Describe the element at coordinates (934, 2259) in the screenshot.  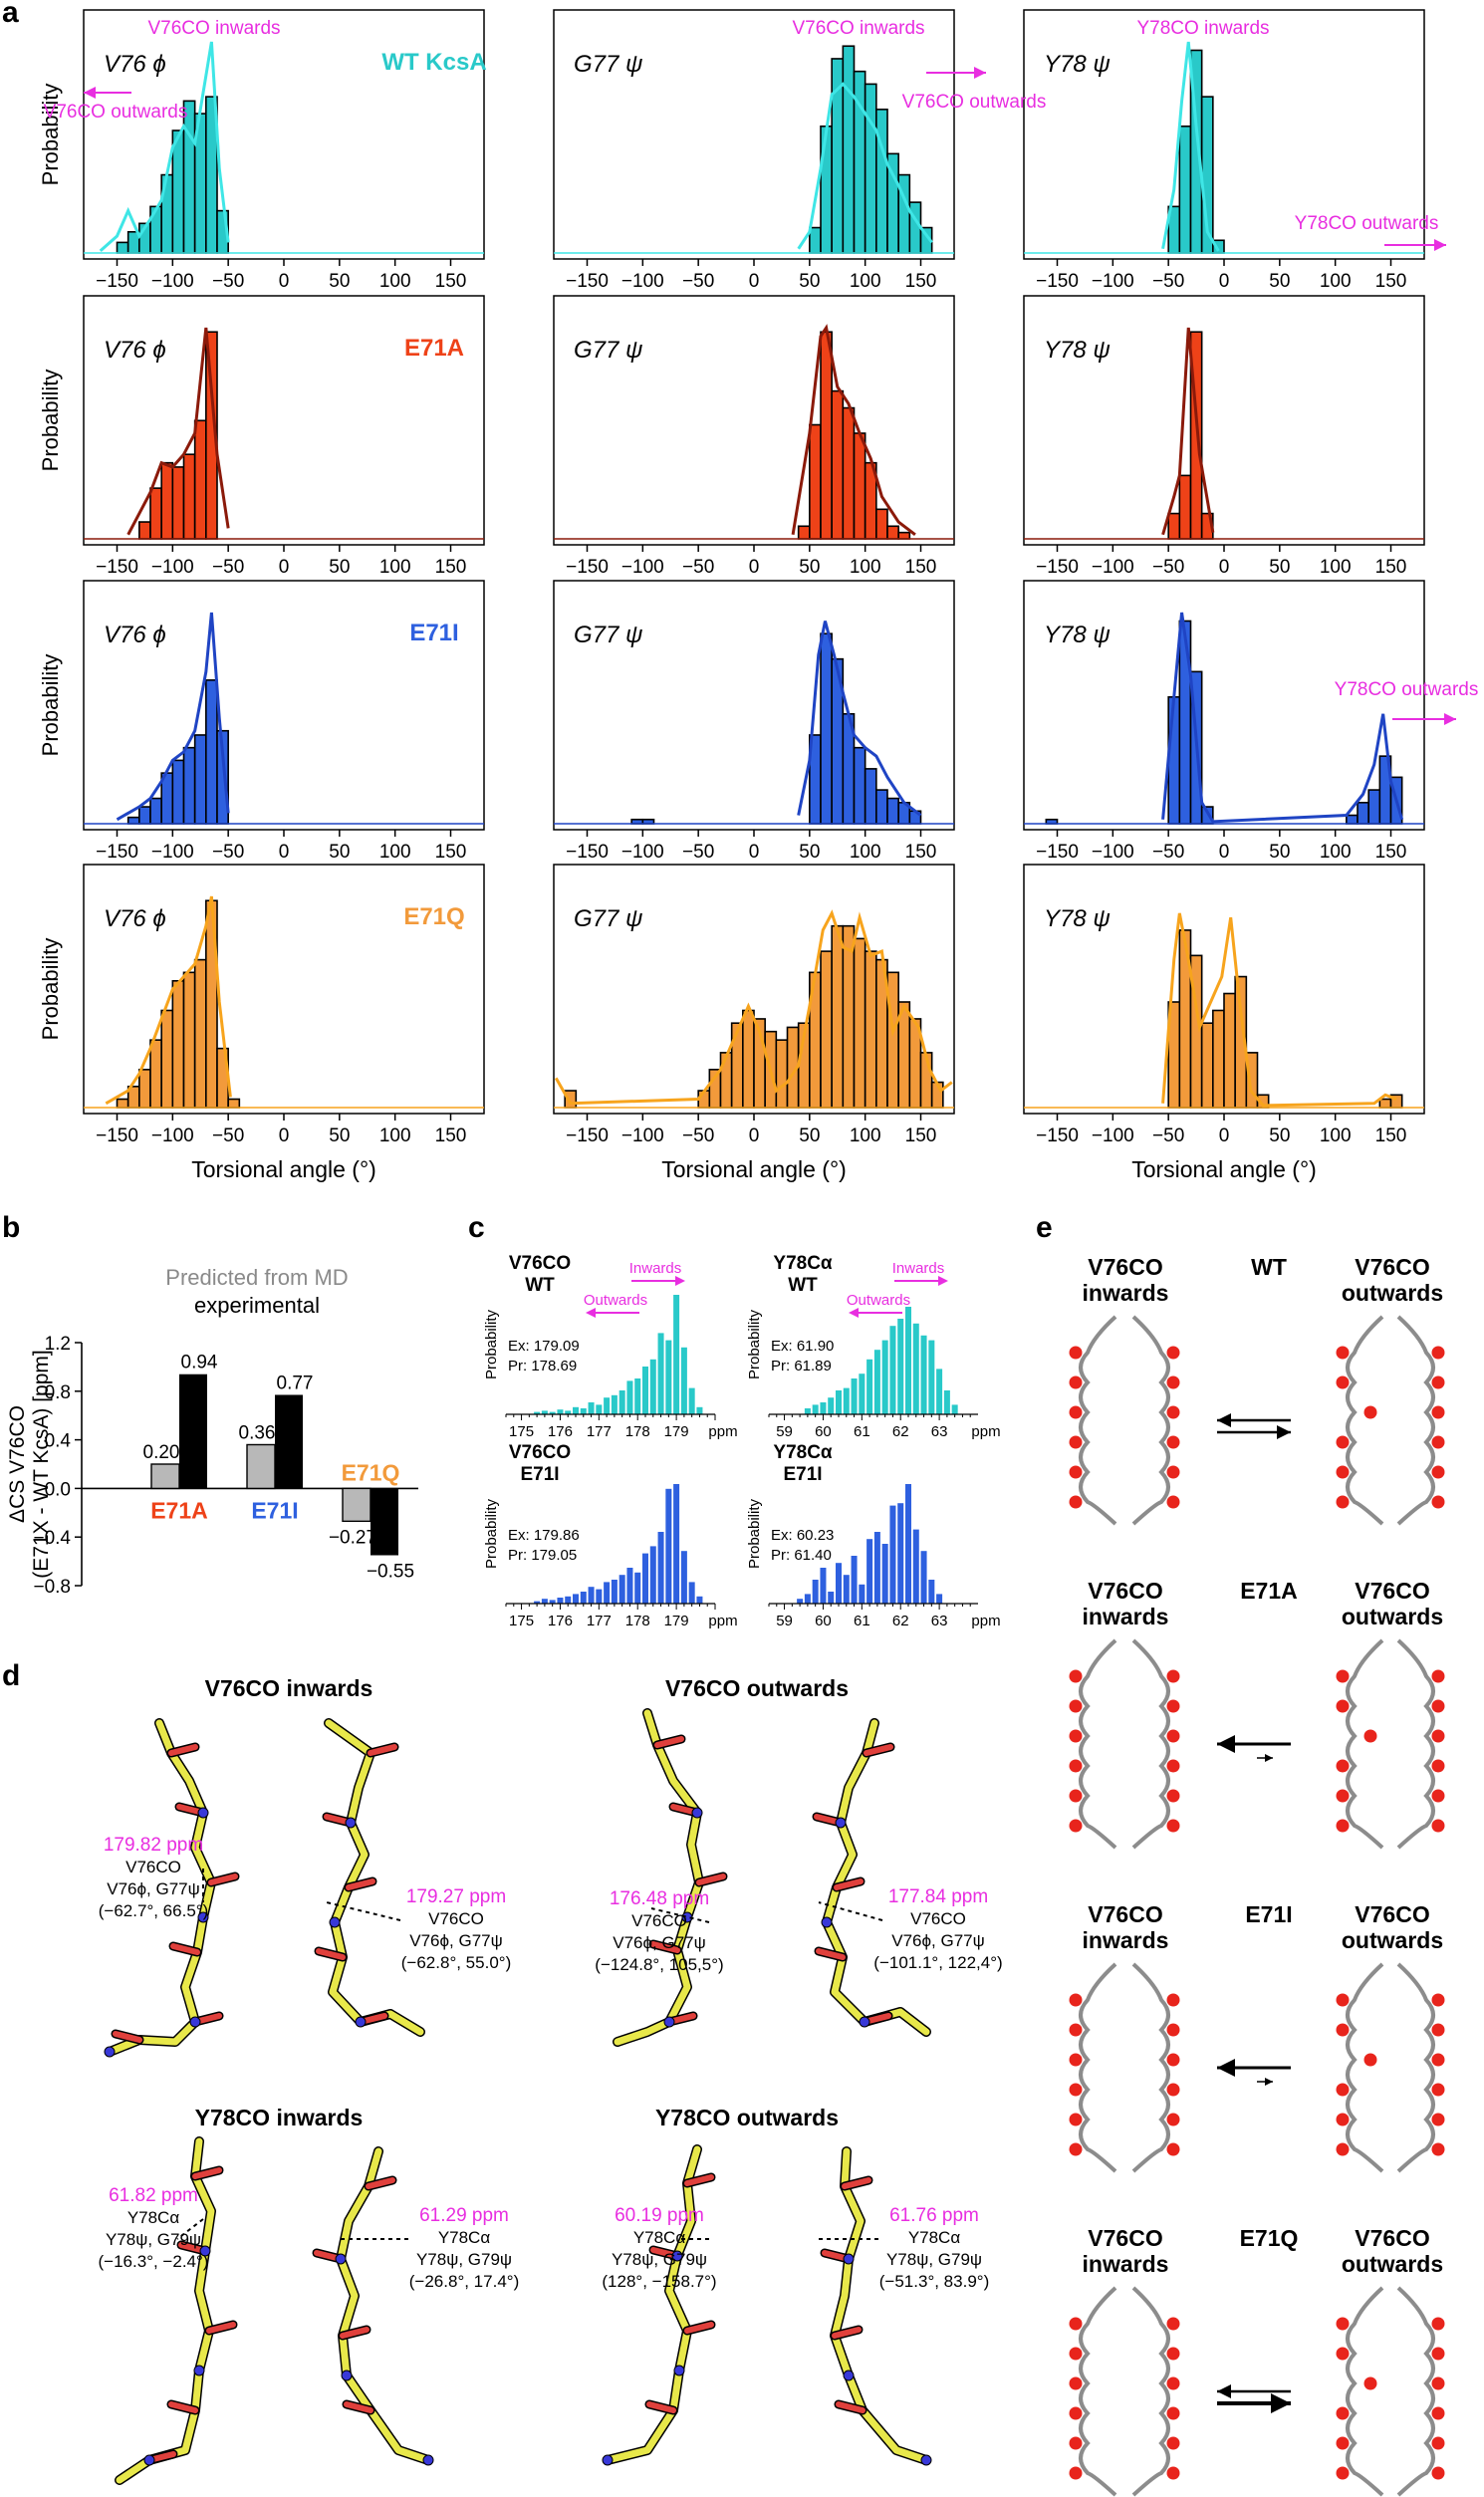
I see `dihedral-label: Y78ψ, G79ψ` at that location.